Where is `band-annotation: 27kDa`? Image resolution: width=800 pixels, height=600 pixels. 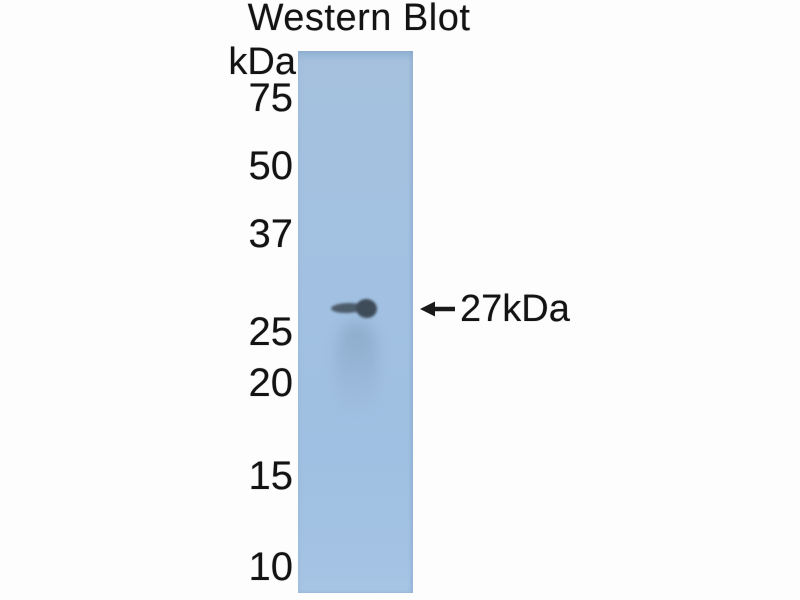
band-annotation: 27kDa is located at coordinates (495, 309).